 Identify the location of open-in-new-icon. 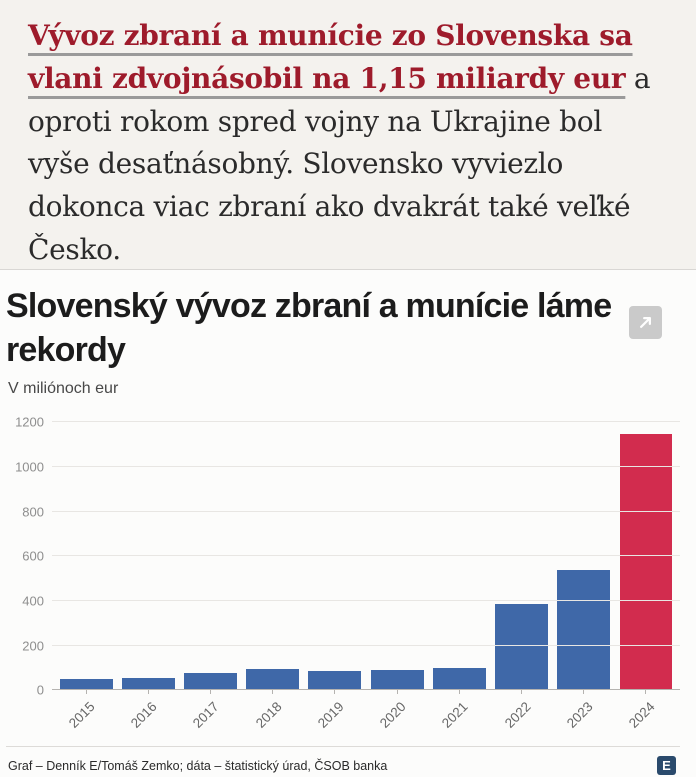
(645, 322).